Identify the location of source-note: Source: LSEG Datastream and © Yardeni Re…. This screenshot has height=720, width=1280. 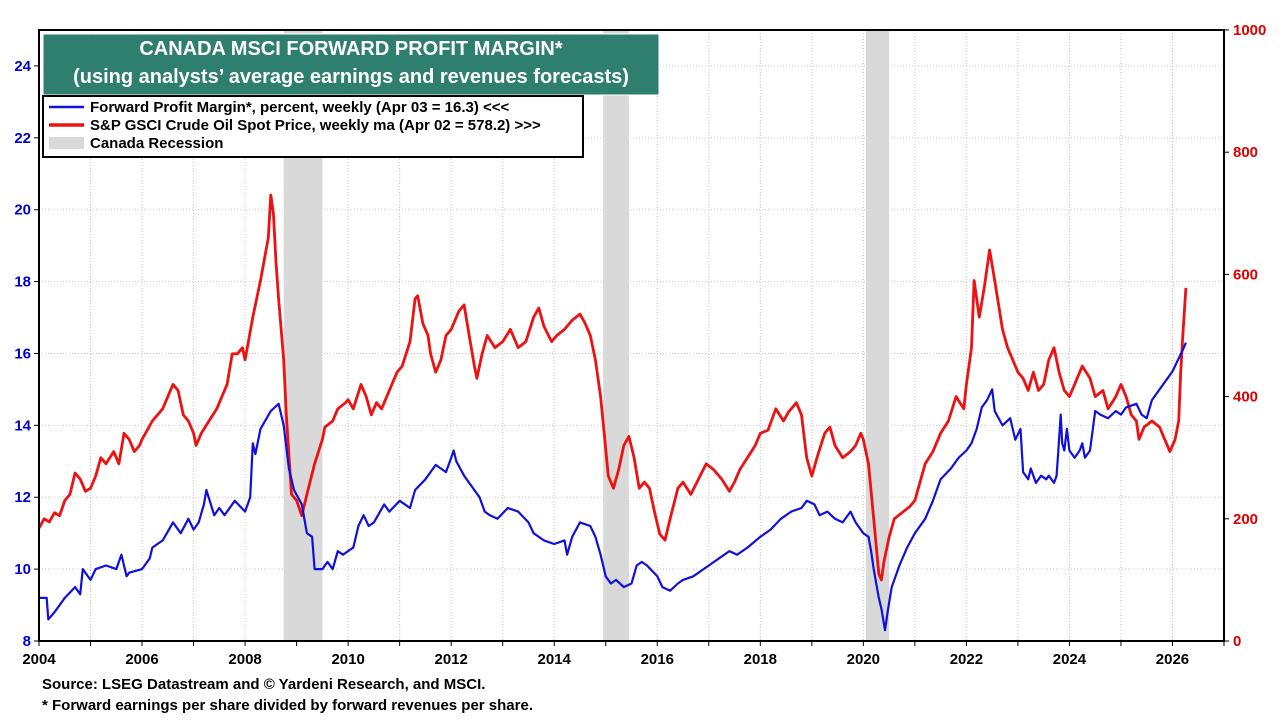
(264, 684).